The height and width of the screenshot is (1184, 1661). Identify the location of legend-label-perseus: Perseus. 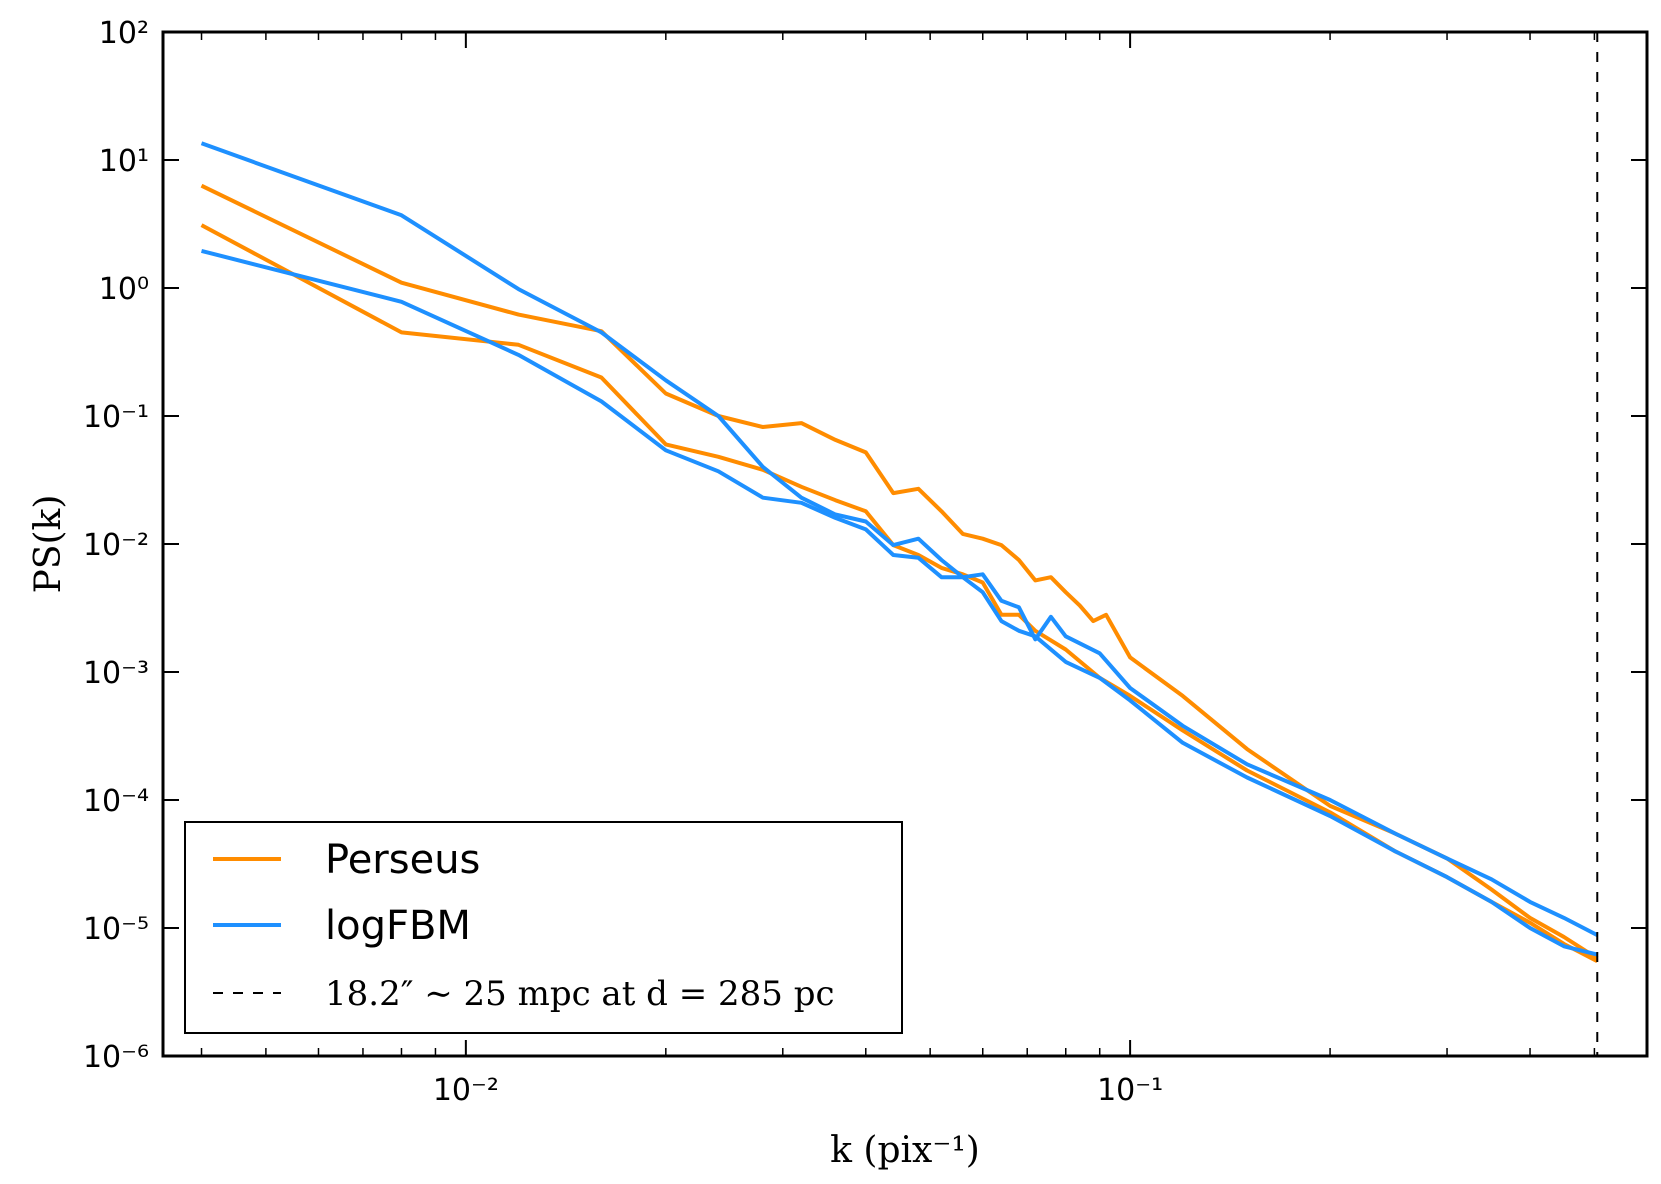
(402, 860).